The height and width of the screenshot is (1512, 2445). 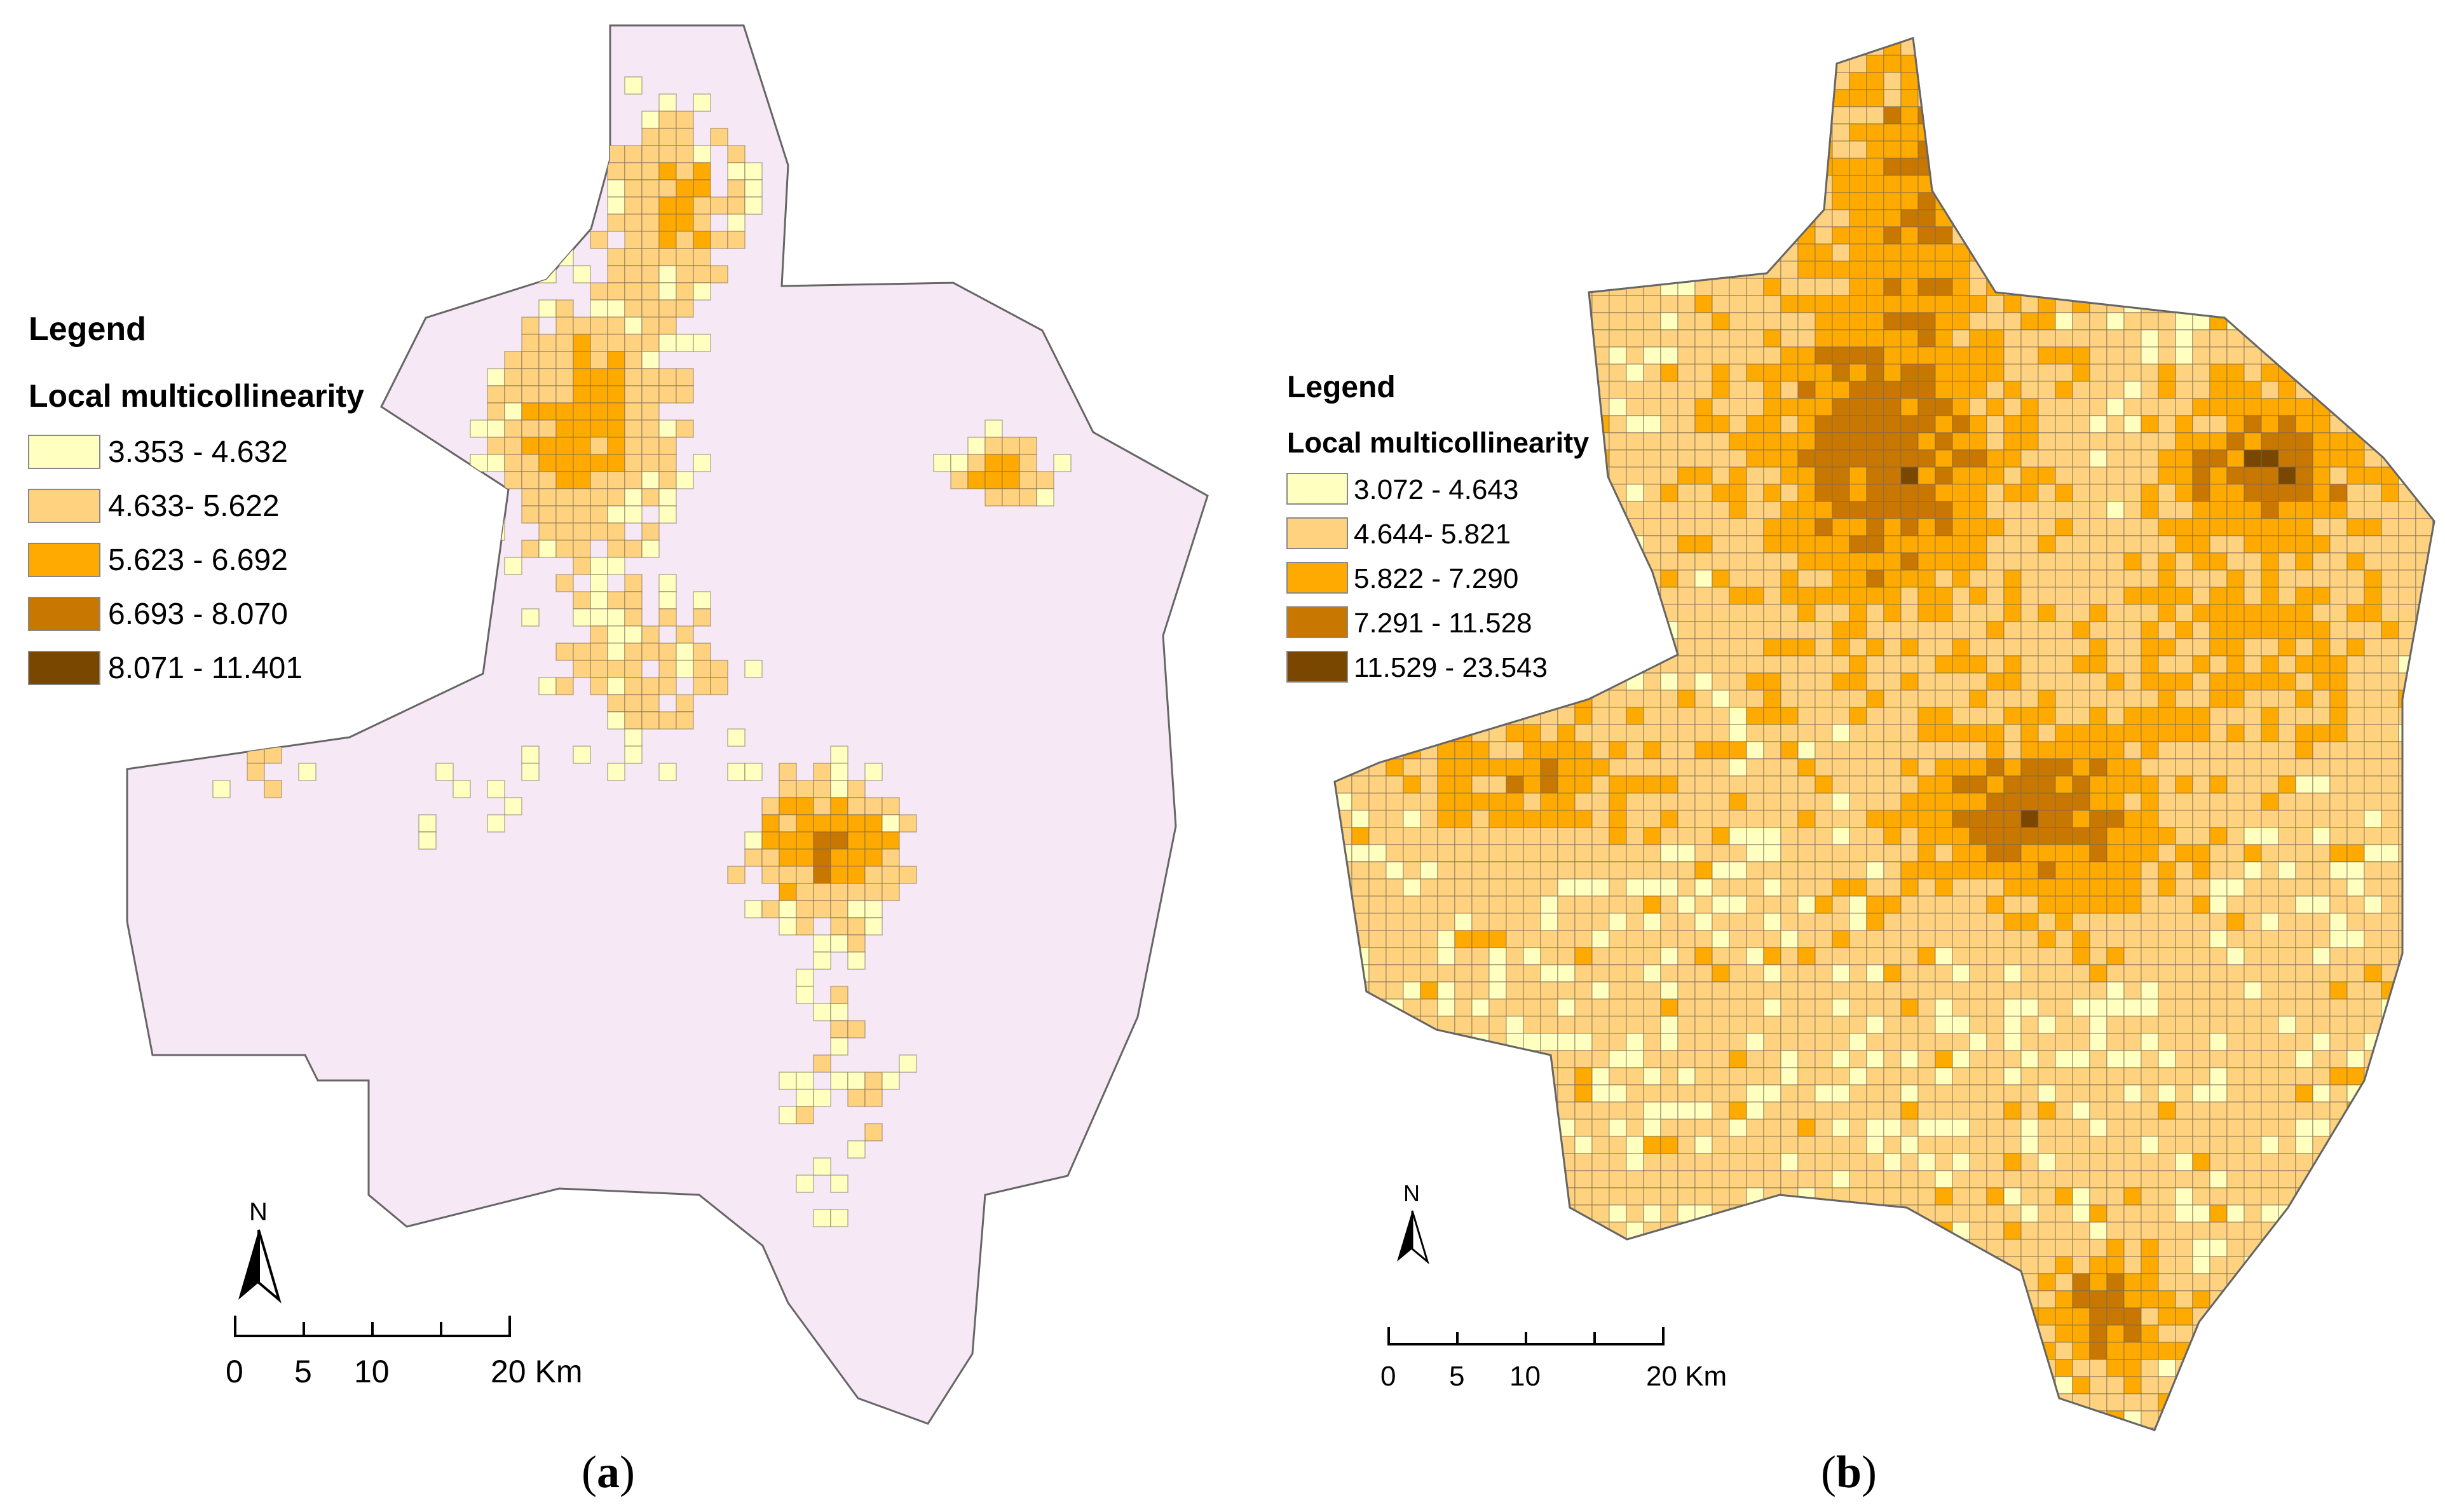 I want to click on panel-a-legend-title: Legend, so click(x=87, y=329).